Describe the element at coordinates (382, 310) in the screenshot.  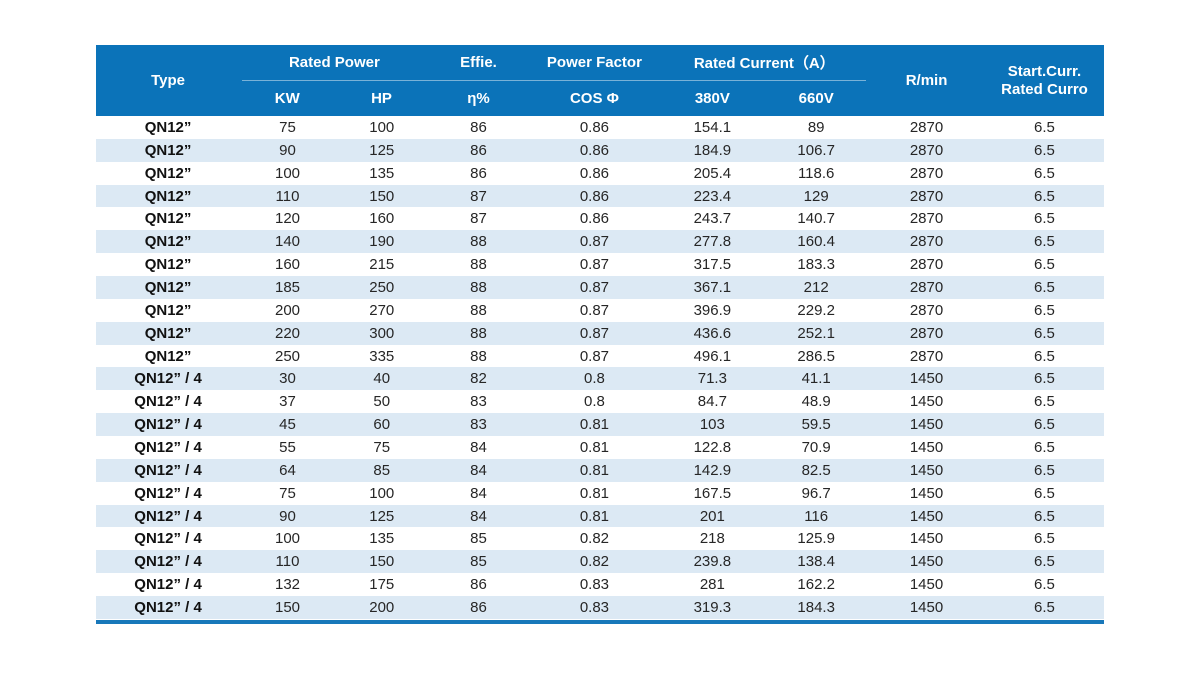
I see `cell-hp: 270` at that location.